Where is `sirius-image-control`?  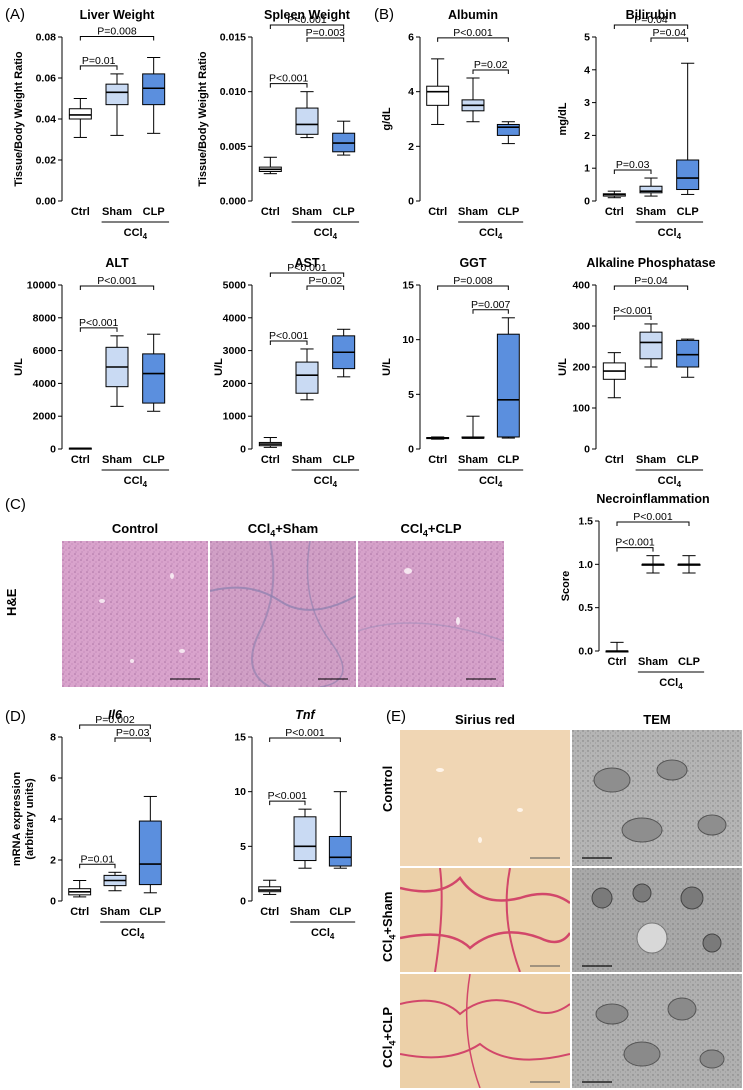
sirius-image-control is located at coordinates (485, 798).